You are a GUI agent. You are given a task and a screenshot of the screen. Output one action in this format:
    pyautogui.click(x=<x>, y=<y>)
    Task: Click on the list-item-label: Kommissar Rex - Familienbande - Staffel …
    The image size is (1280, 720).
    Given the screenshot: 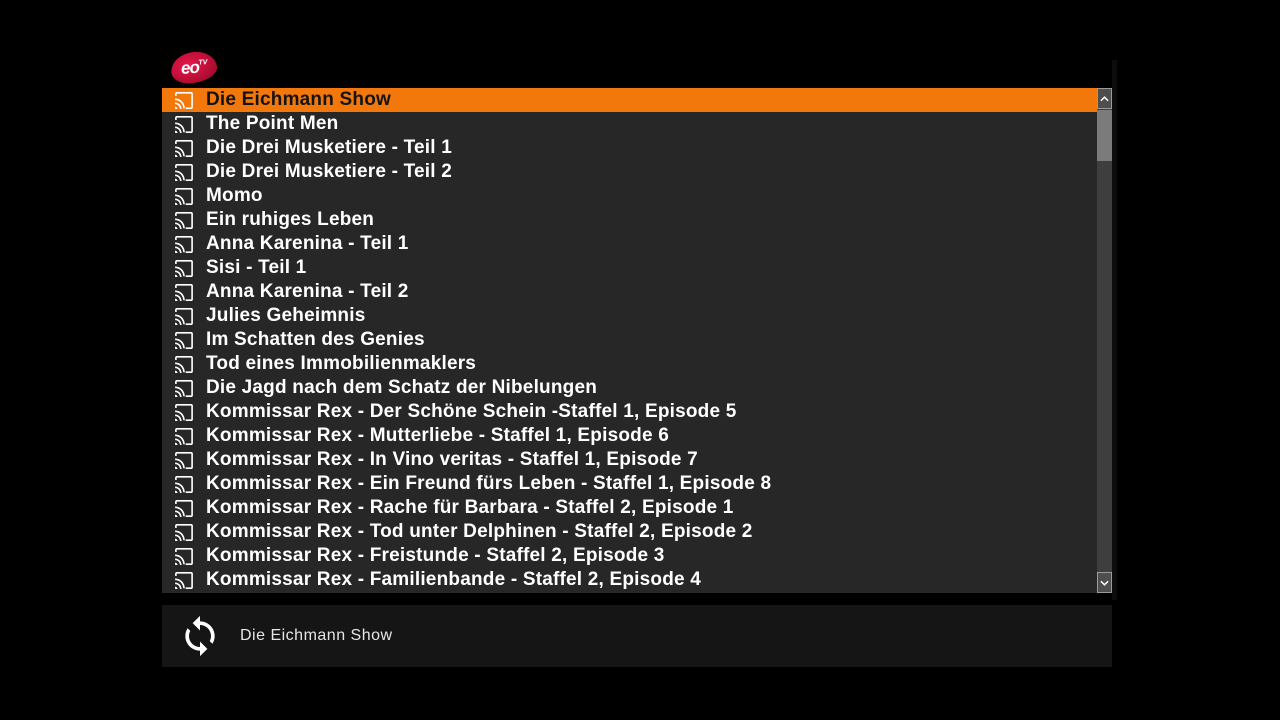 What is the action you would take?
    pyautogui.click(x=454, y=579)
    